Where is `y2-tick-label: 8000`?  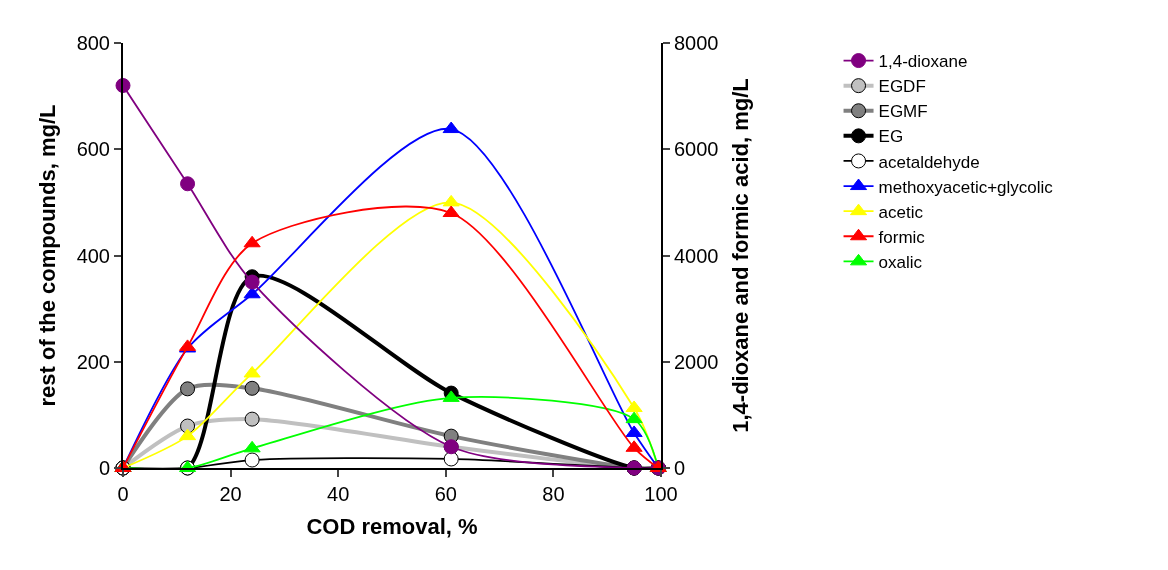 y2-tick-label: 8000 is located at coordinates (696, 43).